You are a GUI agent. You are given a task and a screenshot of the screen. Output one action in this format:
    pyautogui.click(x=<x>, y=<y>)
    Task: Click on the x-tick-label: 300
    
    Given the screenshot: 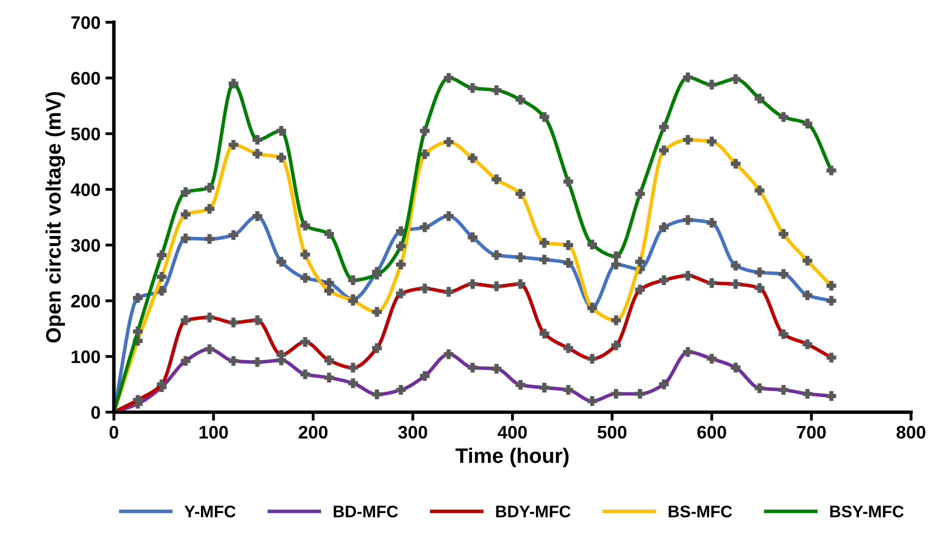 What is the action you would take?
    pyautogui.click(x=413, y=432)
    